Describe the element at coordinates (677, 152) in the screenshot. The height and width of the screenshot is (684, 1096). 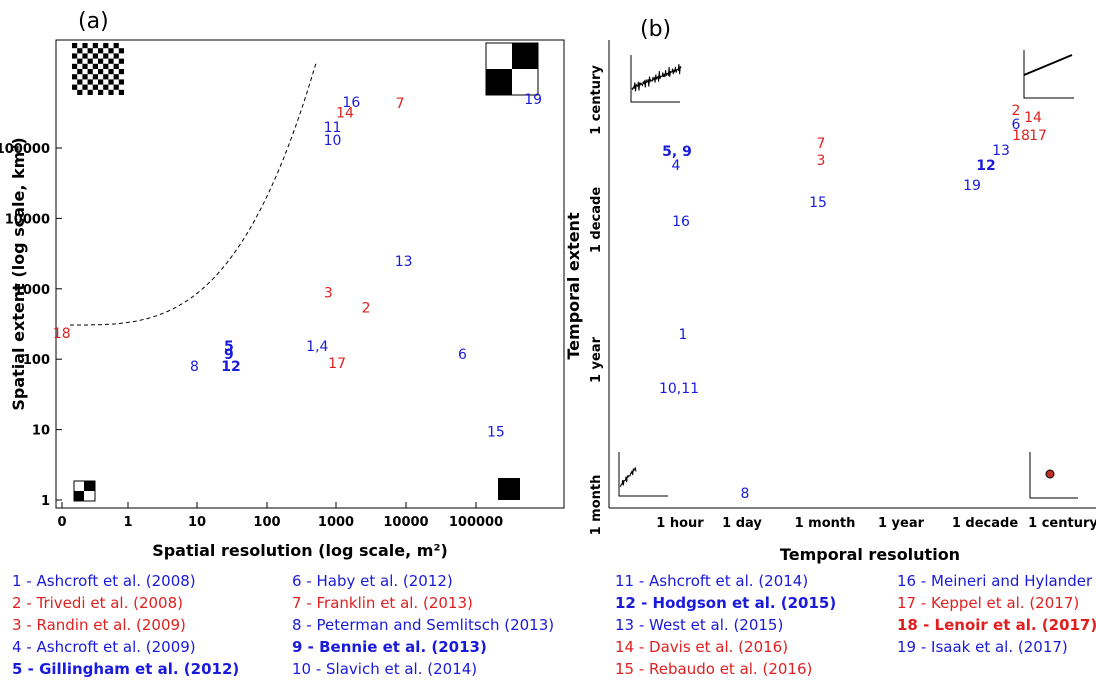
I see `data-point-label: 5, 9` at that location.